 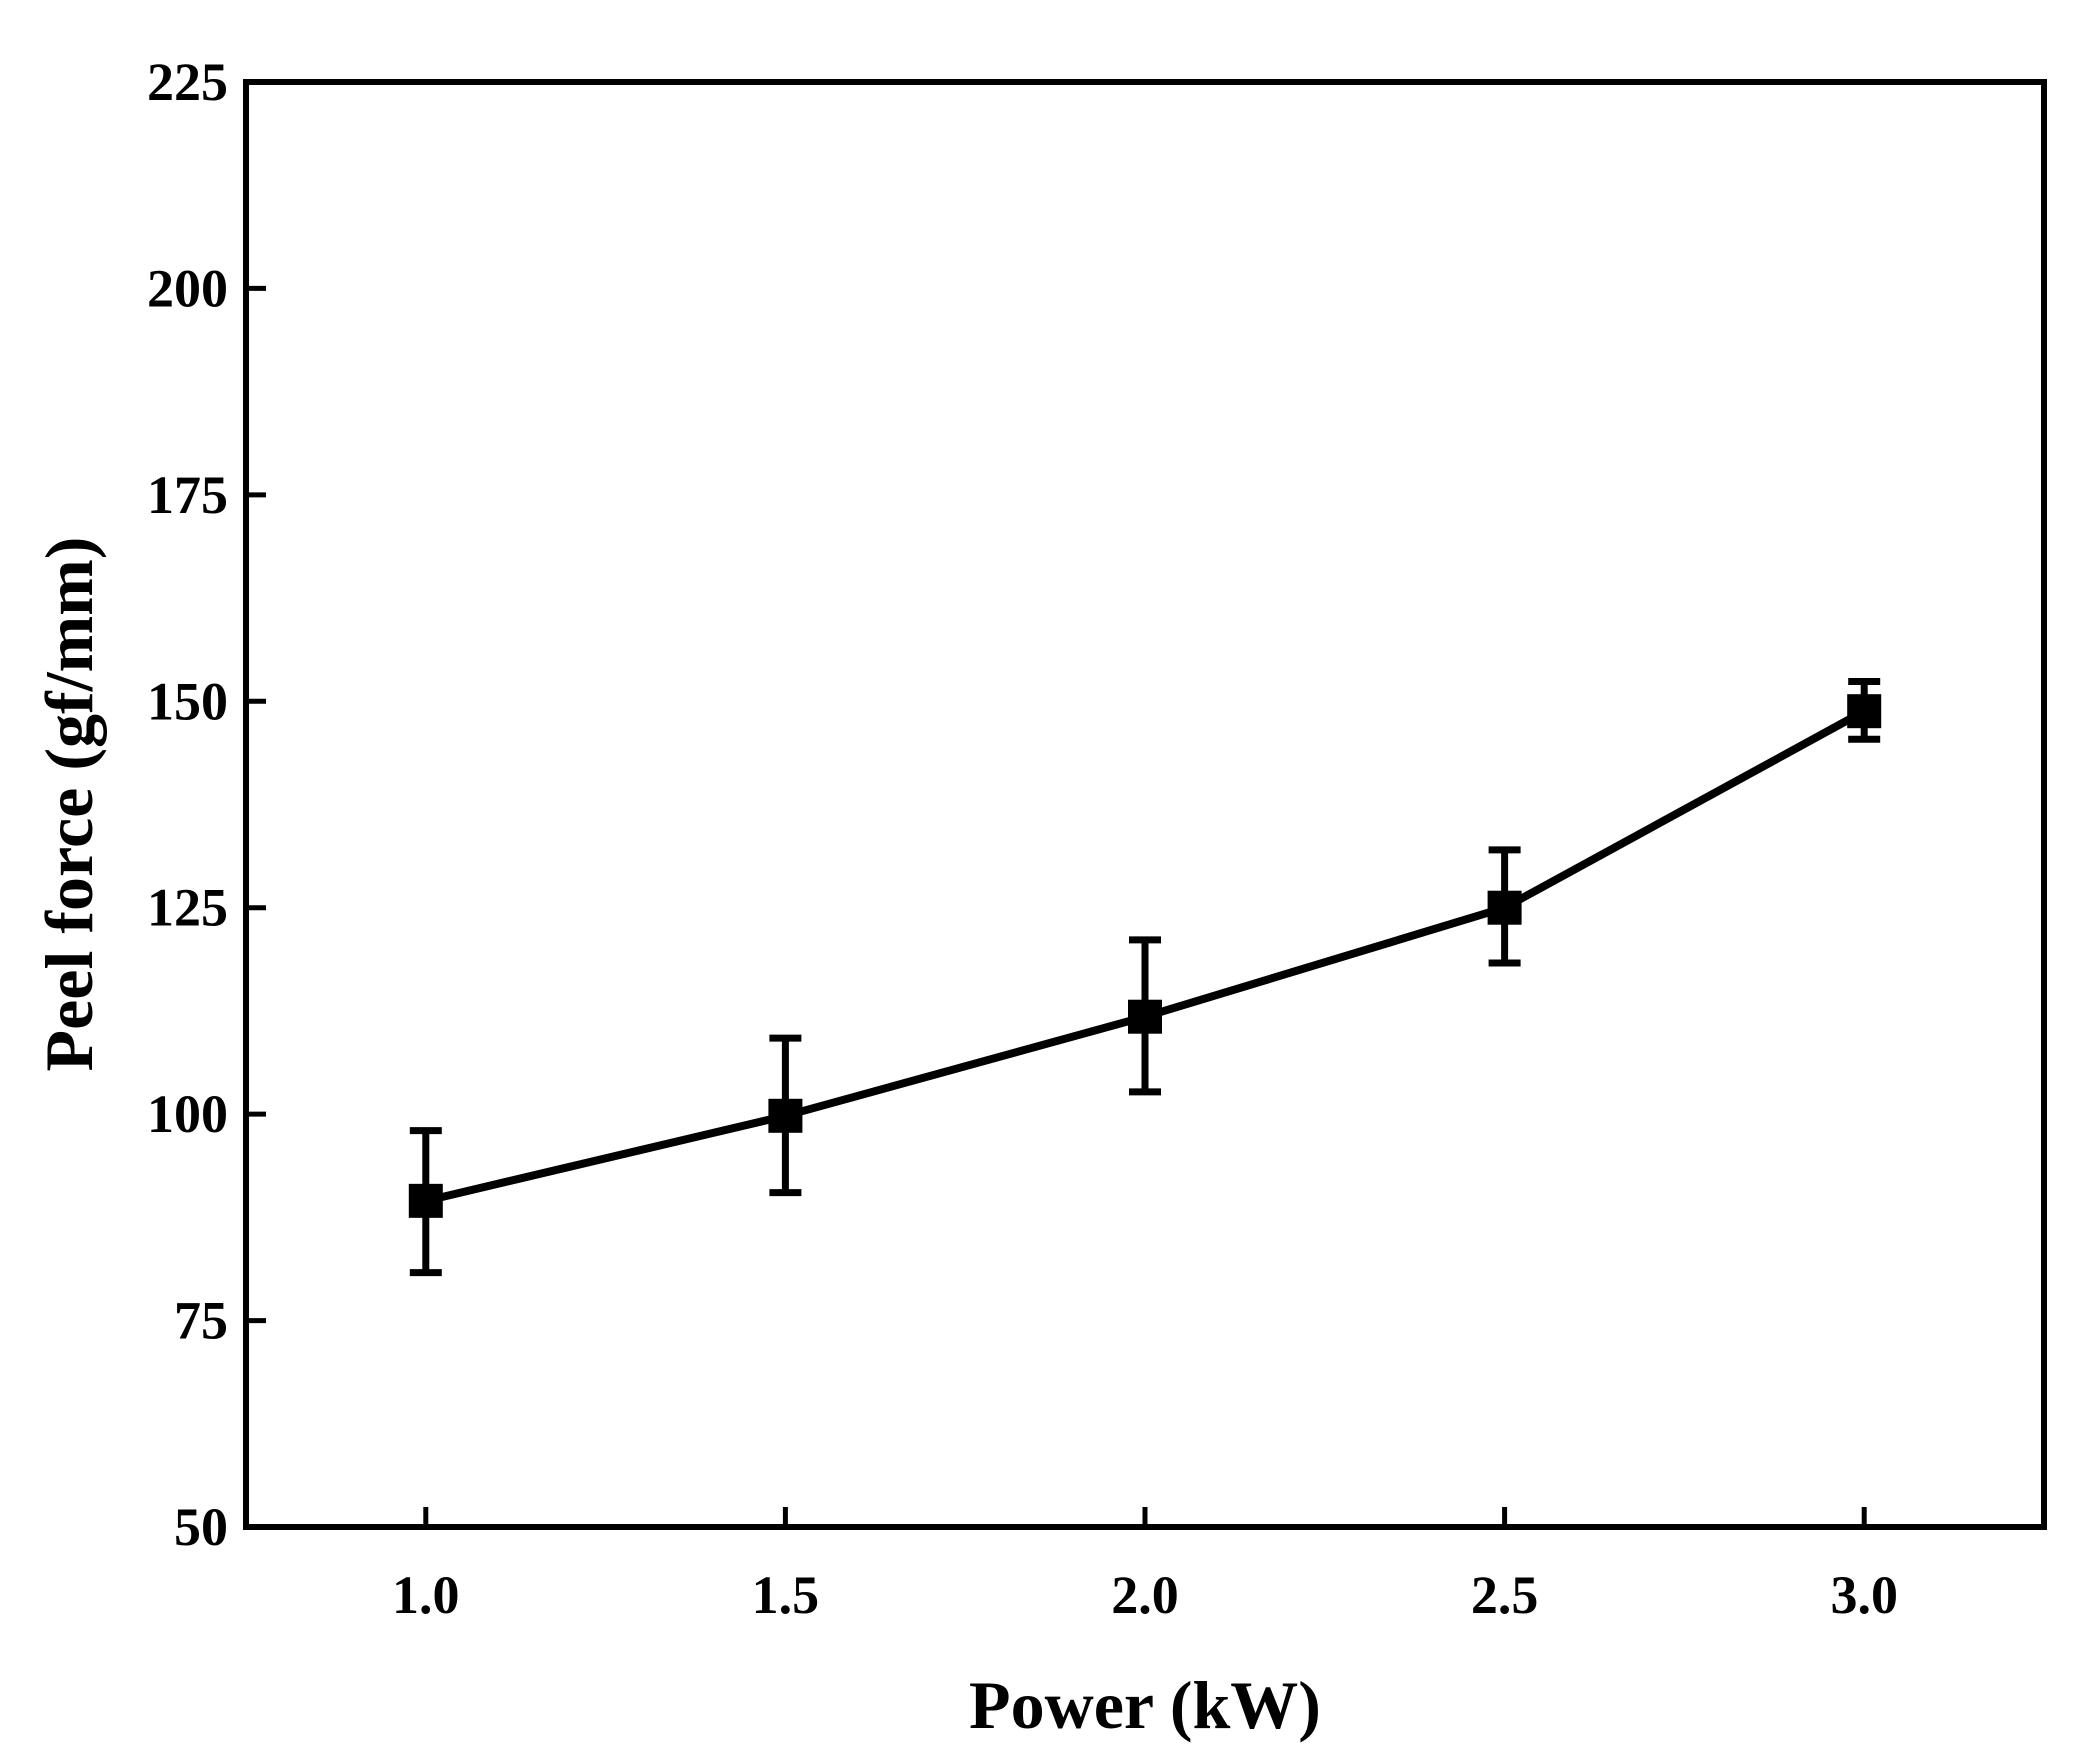 I want to click on x-tick-label: 3.0, so click(x=1864, y=1595).